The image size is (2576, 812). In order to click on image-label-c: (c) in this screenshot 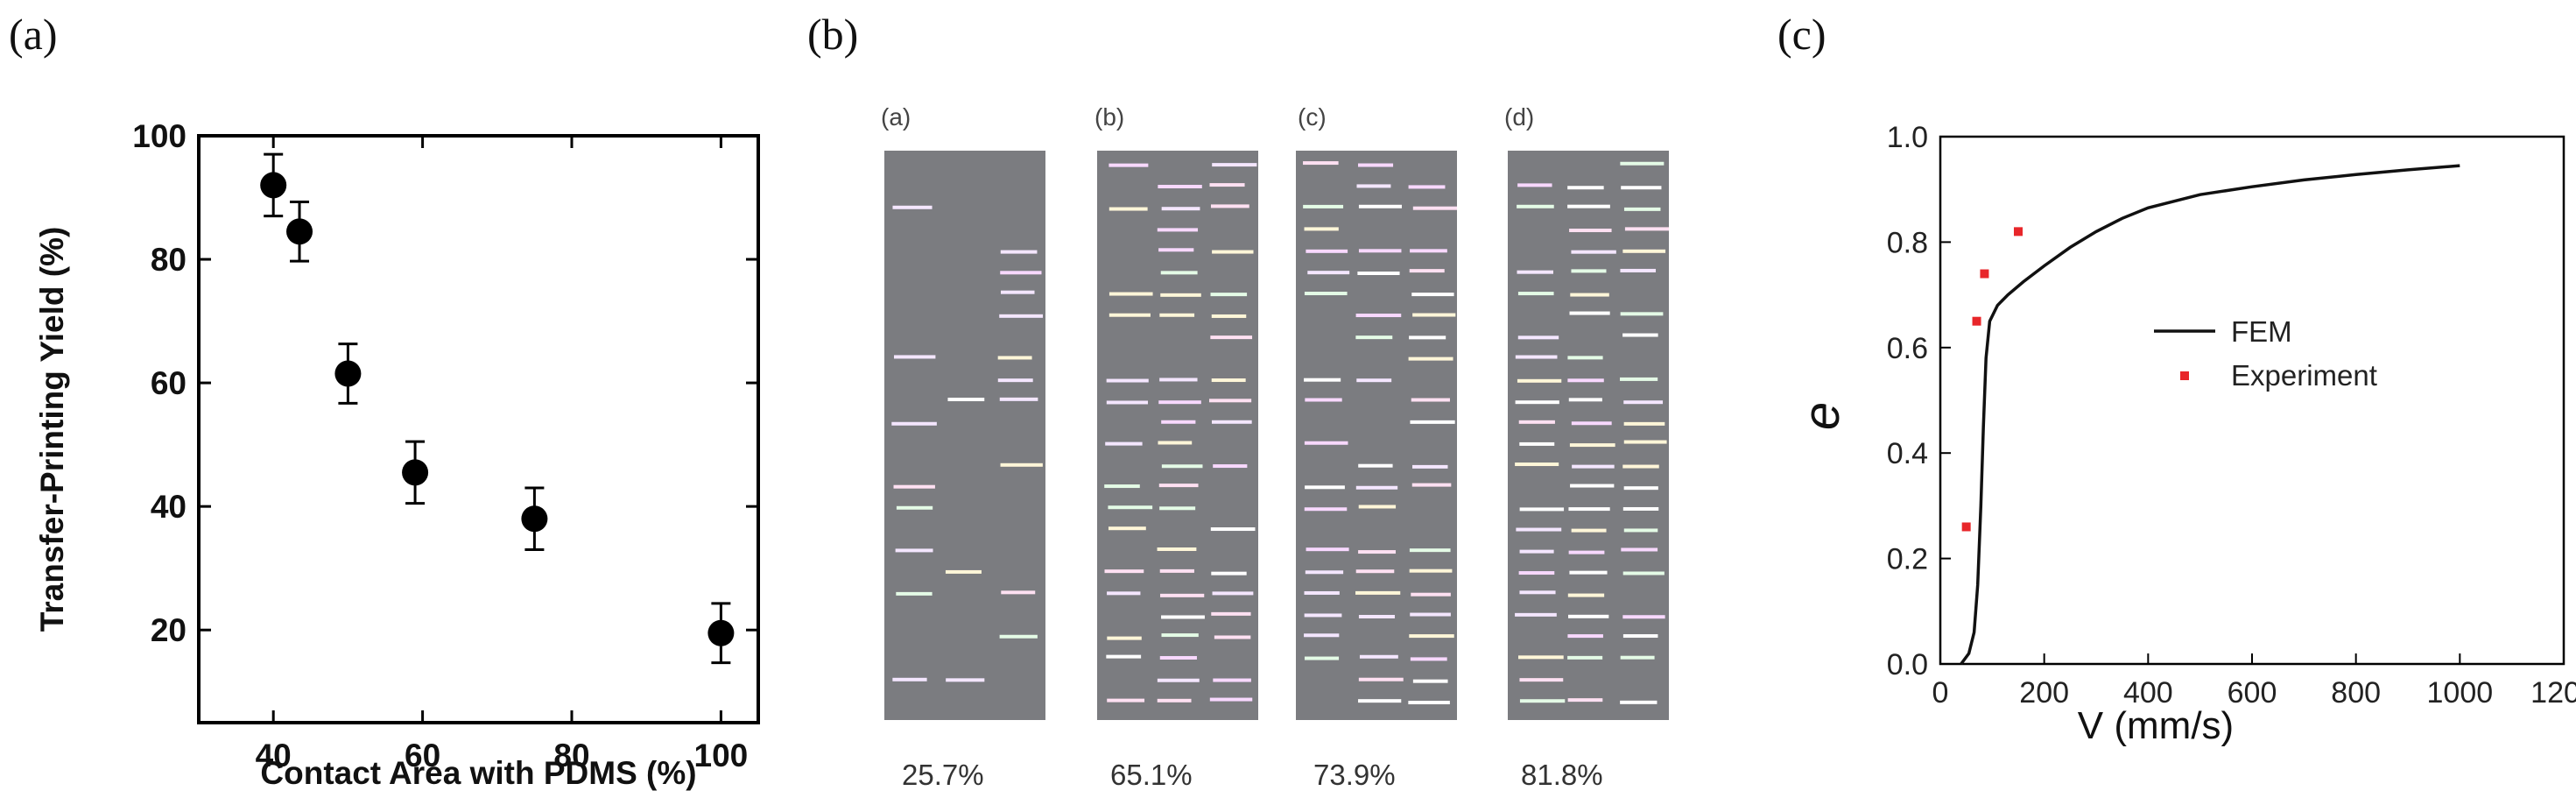, I will do `click(1312, 117)`.